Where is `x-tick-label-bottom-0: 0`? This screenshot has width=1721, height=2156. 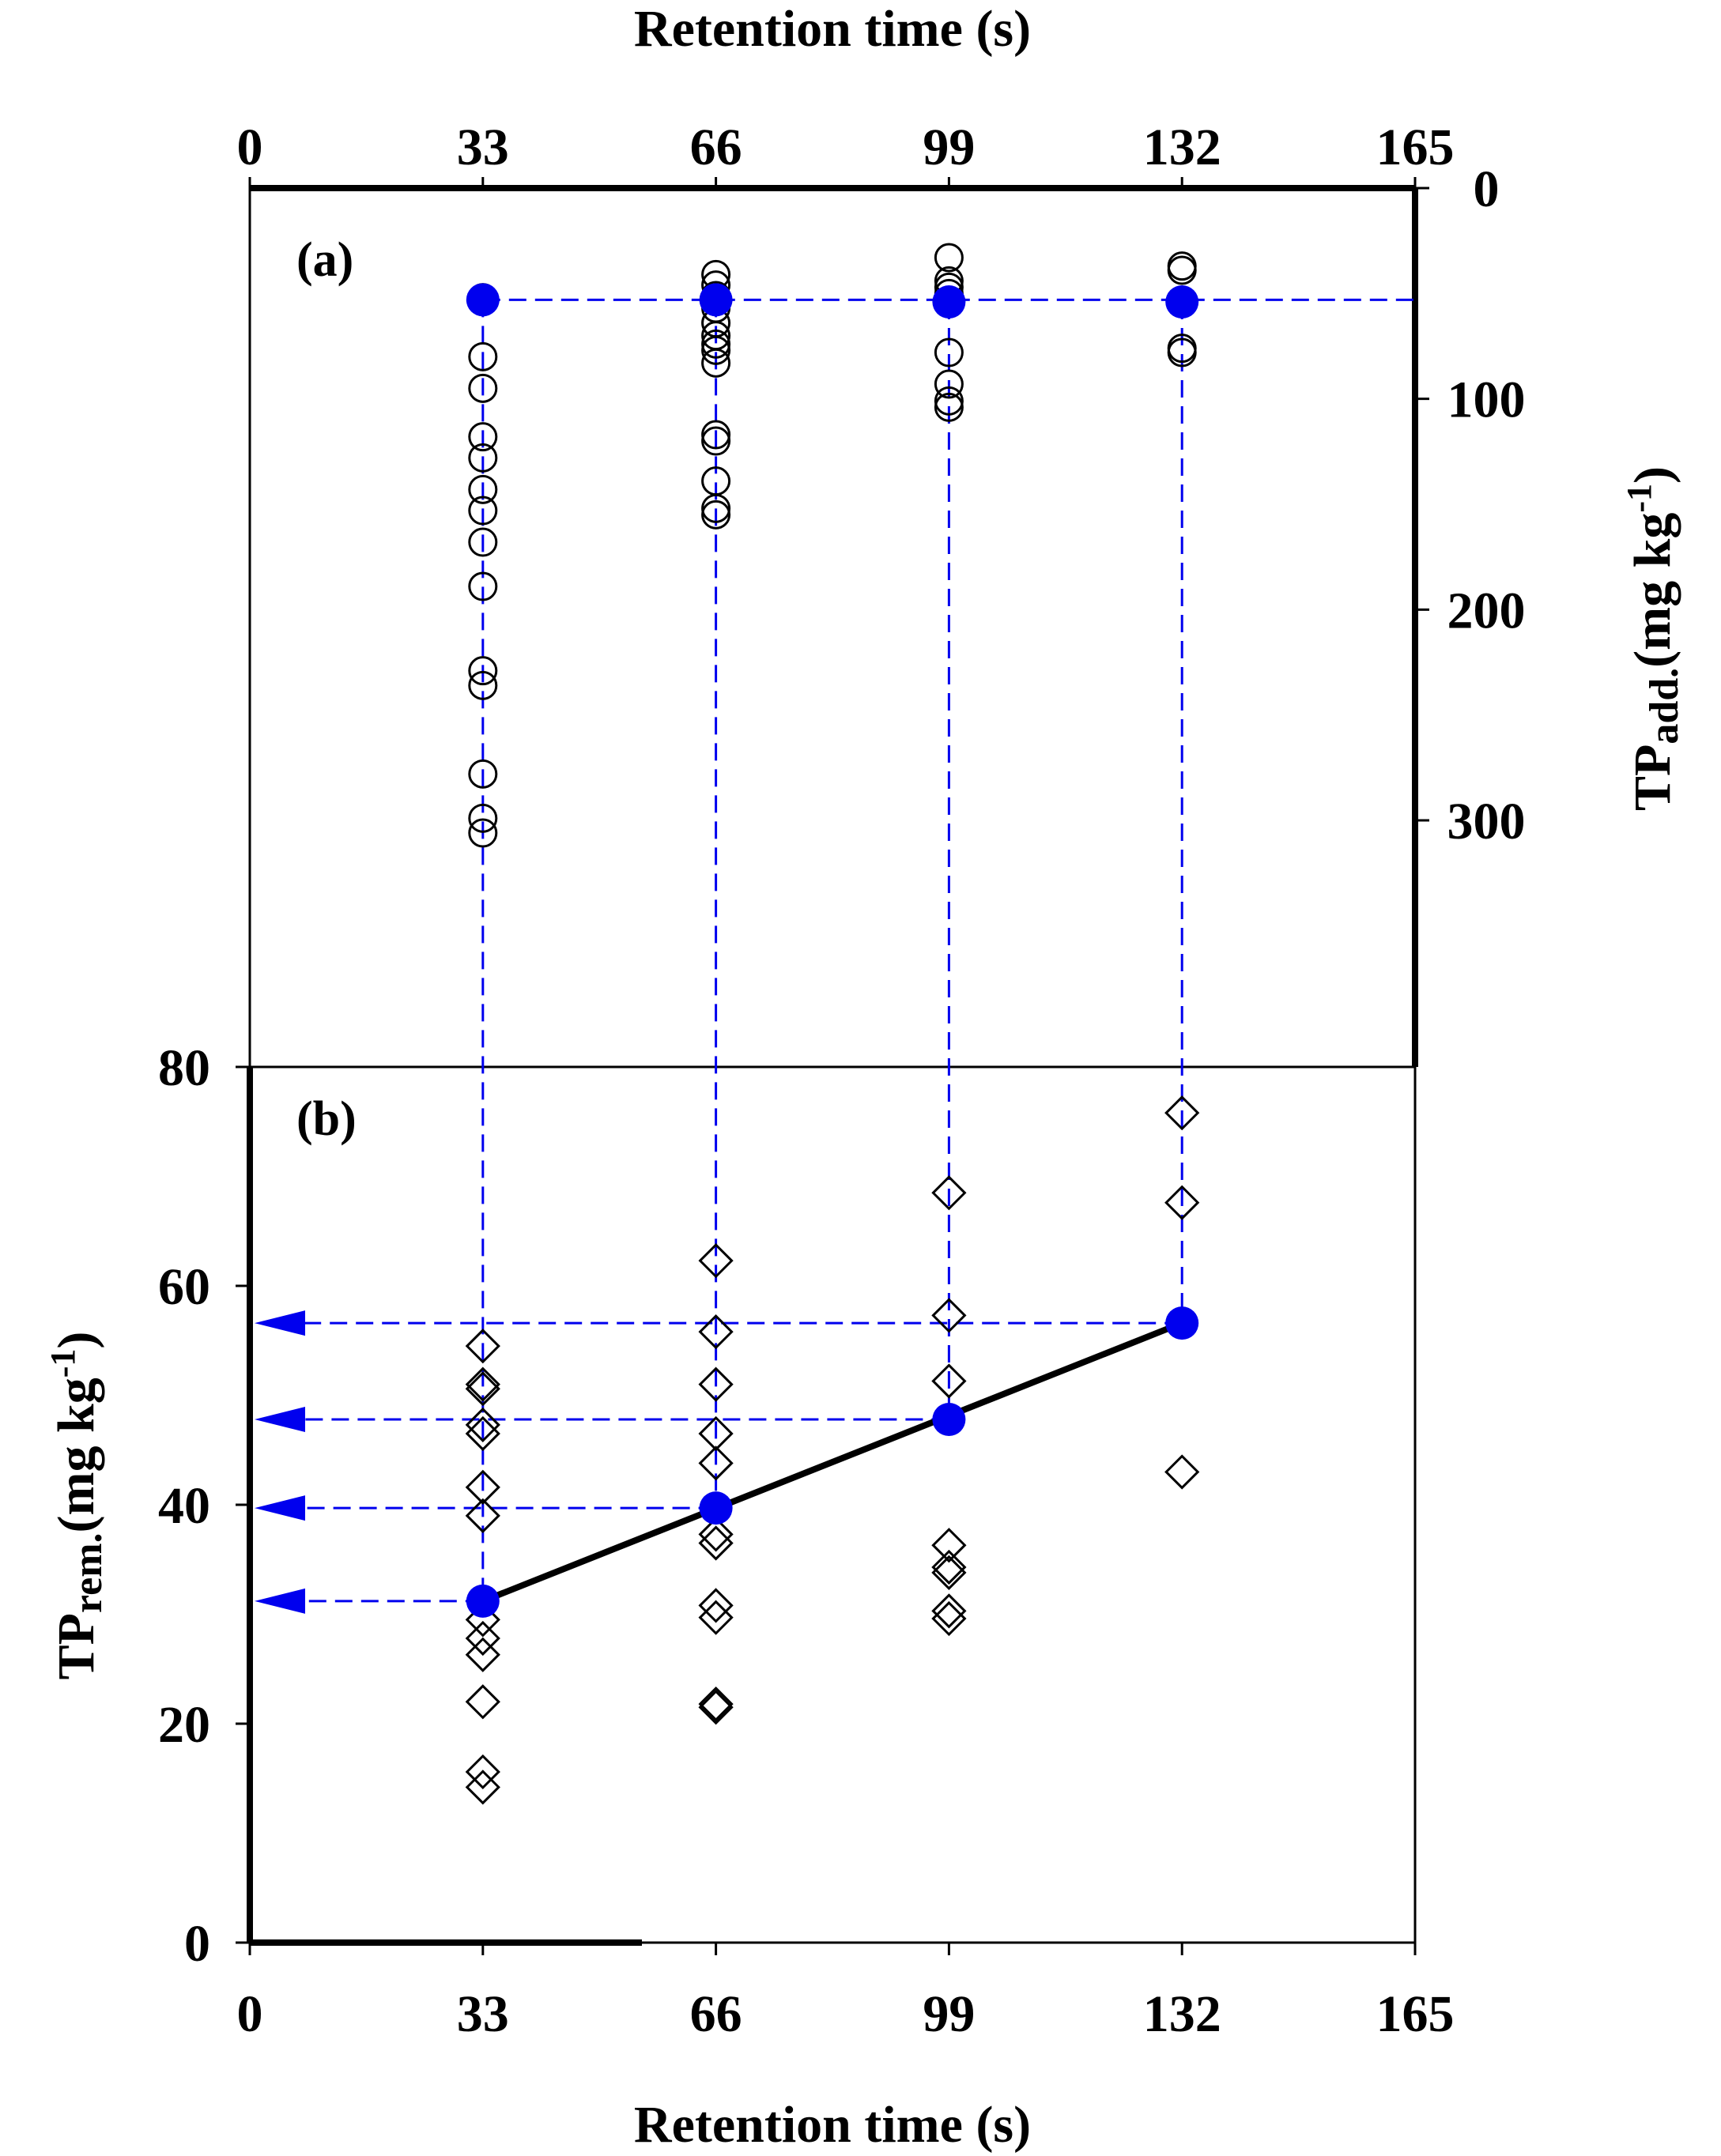 x-tick-label-bottom-0: 0 is located at coordinates (250, 2014).